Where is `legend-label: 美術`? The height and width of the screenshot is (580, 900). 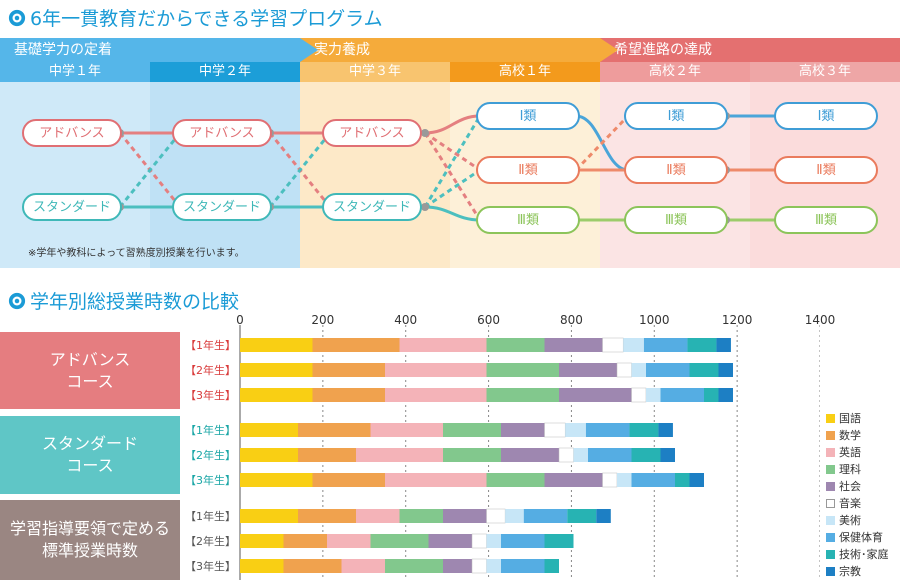
legend-label: 美術 is located at coordinates (850, 520).